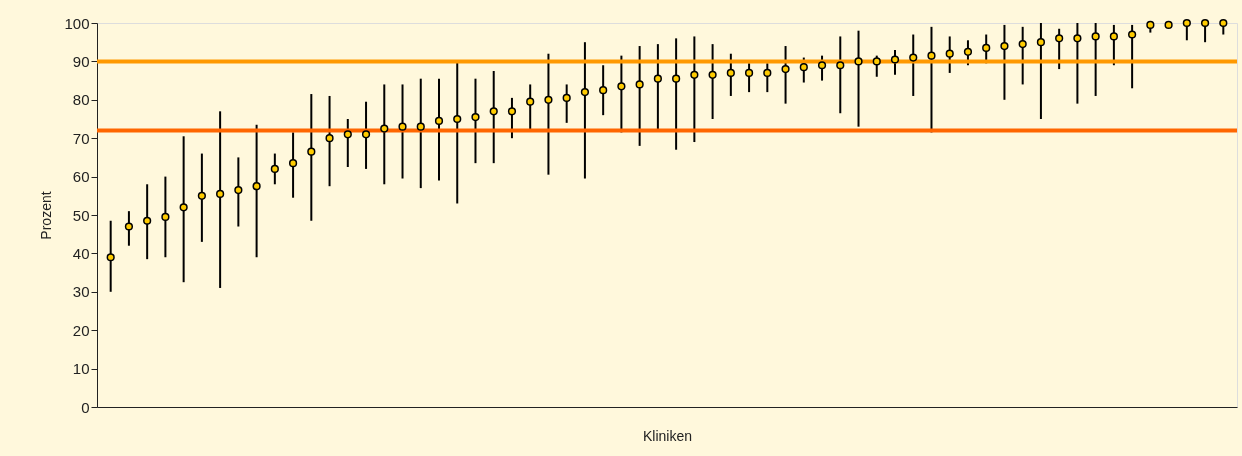 The width and height of the screenshot is (1242, 456). What do you see at coordinates (81, 253) in the screenshot?
I see `y-tick-label: 40` at bounding box center [81, 253].